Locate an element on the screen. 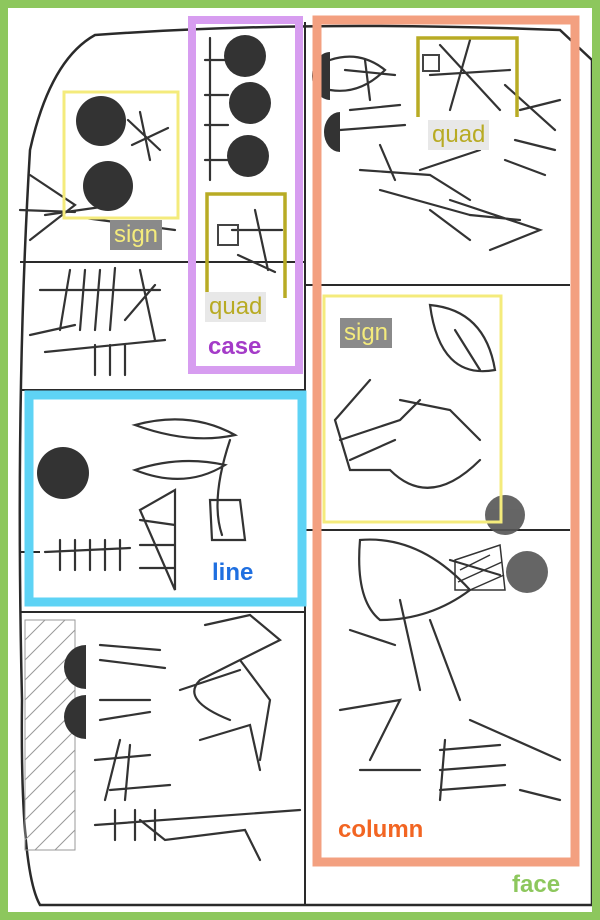  face-label: face is located at coordinates (536, 884).